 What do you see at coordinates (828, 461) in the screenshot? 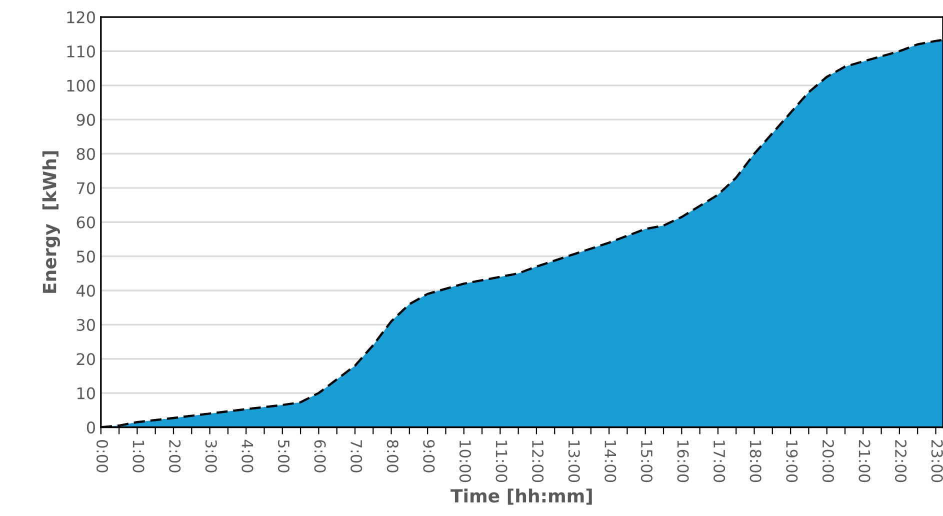
I see `x-tick-label: 20:00` at bounding box center [828, 461].